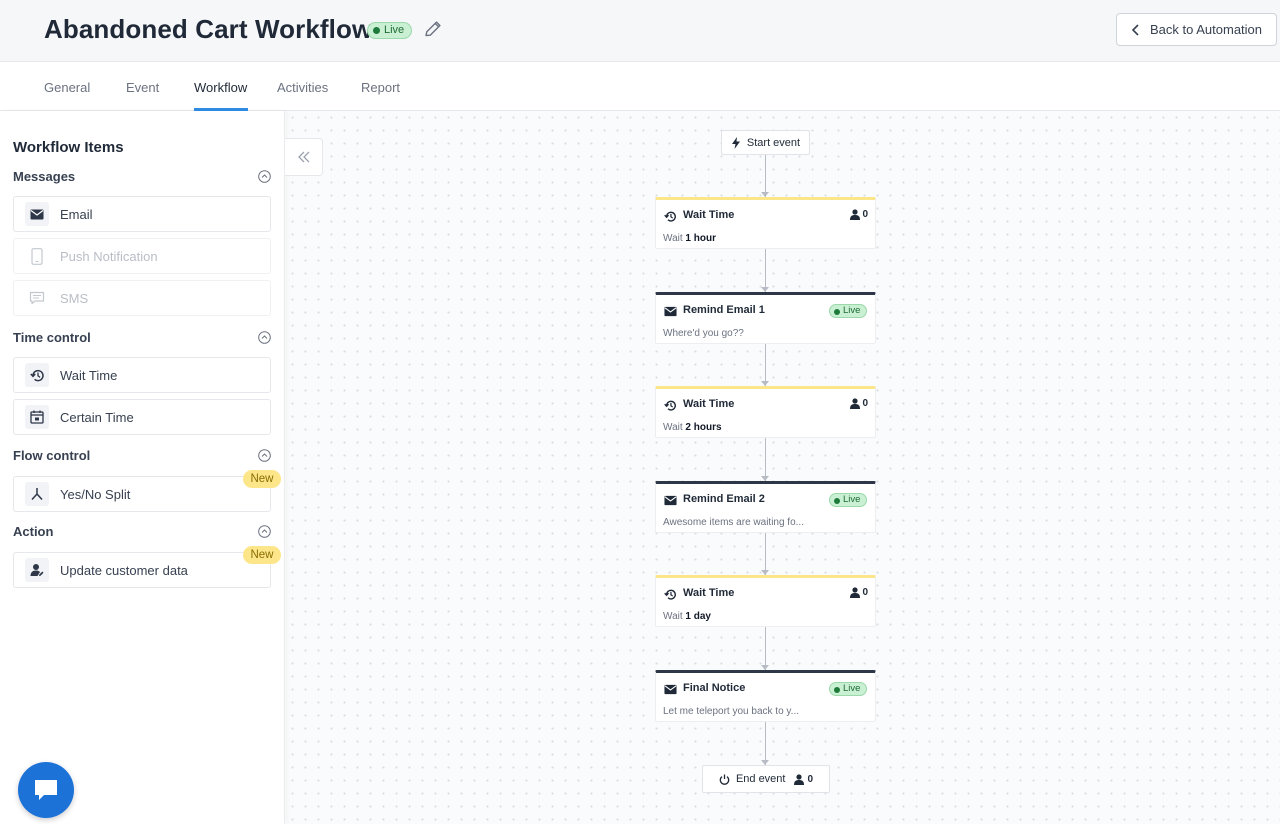  I want to click on double-chevron-left-icon, so click(303, 157).